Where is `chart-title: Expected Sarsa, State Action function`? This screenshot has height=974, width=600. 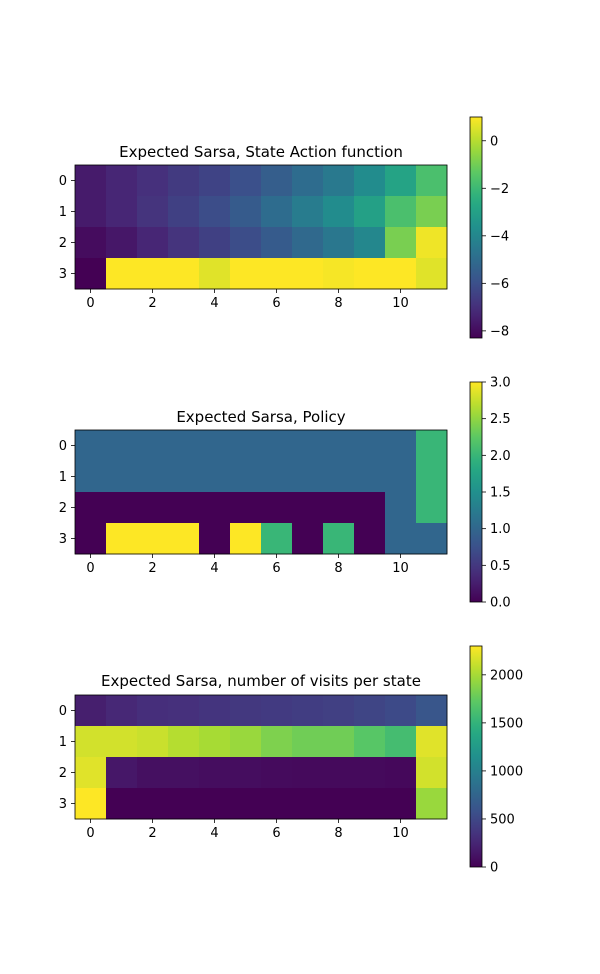
chart-title: Expected Sarsa, State Action function is located at coordinates (261, 152).